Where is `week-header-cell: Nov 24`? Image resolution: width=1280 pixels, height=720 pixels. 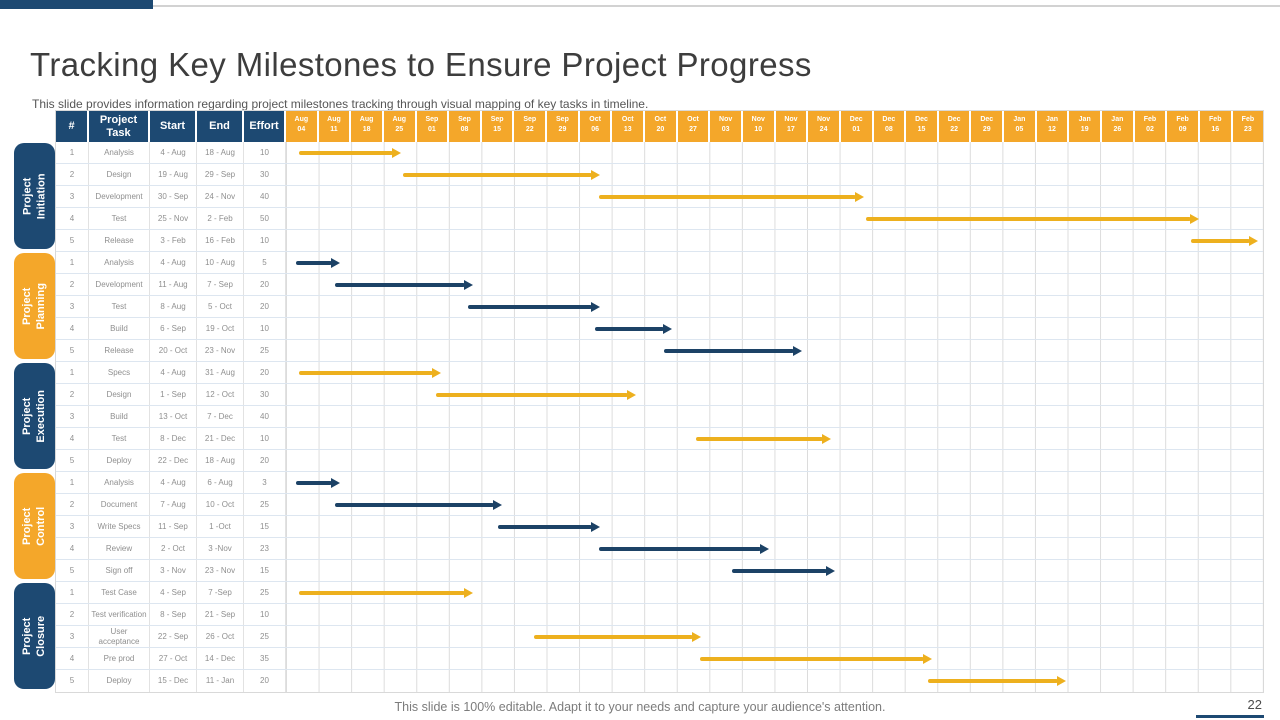 week-header-cell: Nov 24 is located at coordinates (824, 126).